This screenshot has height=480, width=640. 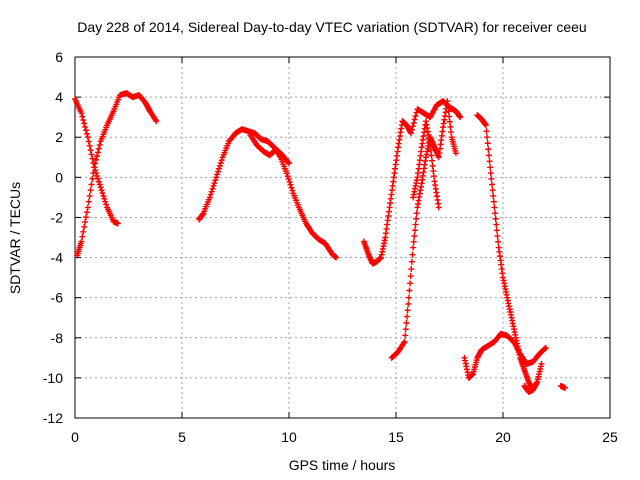 What do you see at coordinates (75, 437) in the screenshot?
I see `x-tick-label: 0` at bounding box center [75, 437].